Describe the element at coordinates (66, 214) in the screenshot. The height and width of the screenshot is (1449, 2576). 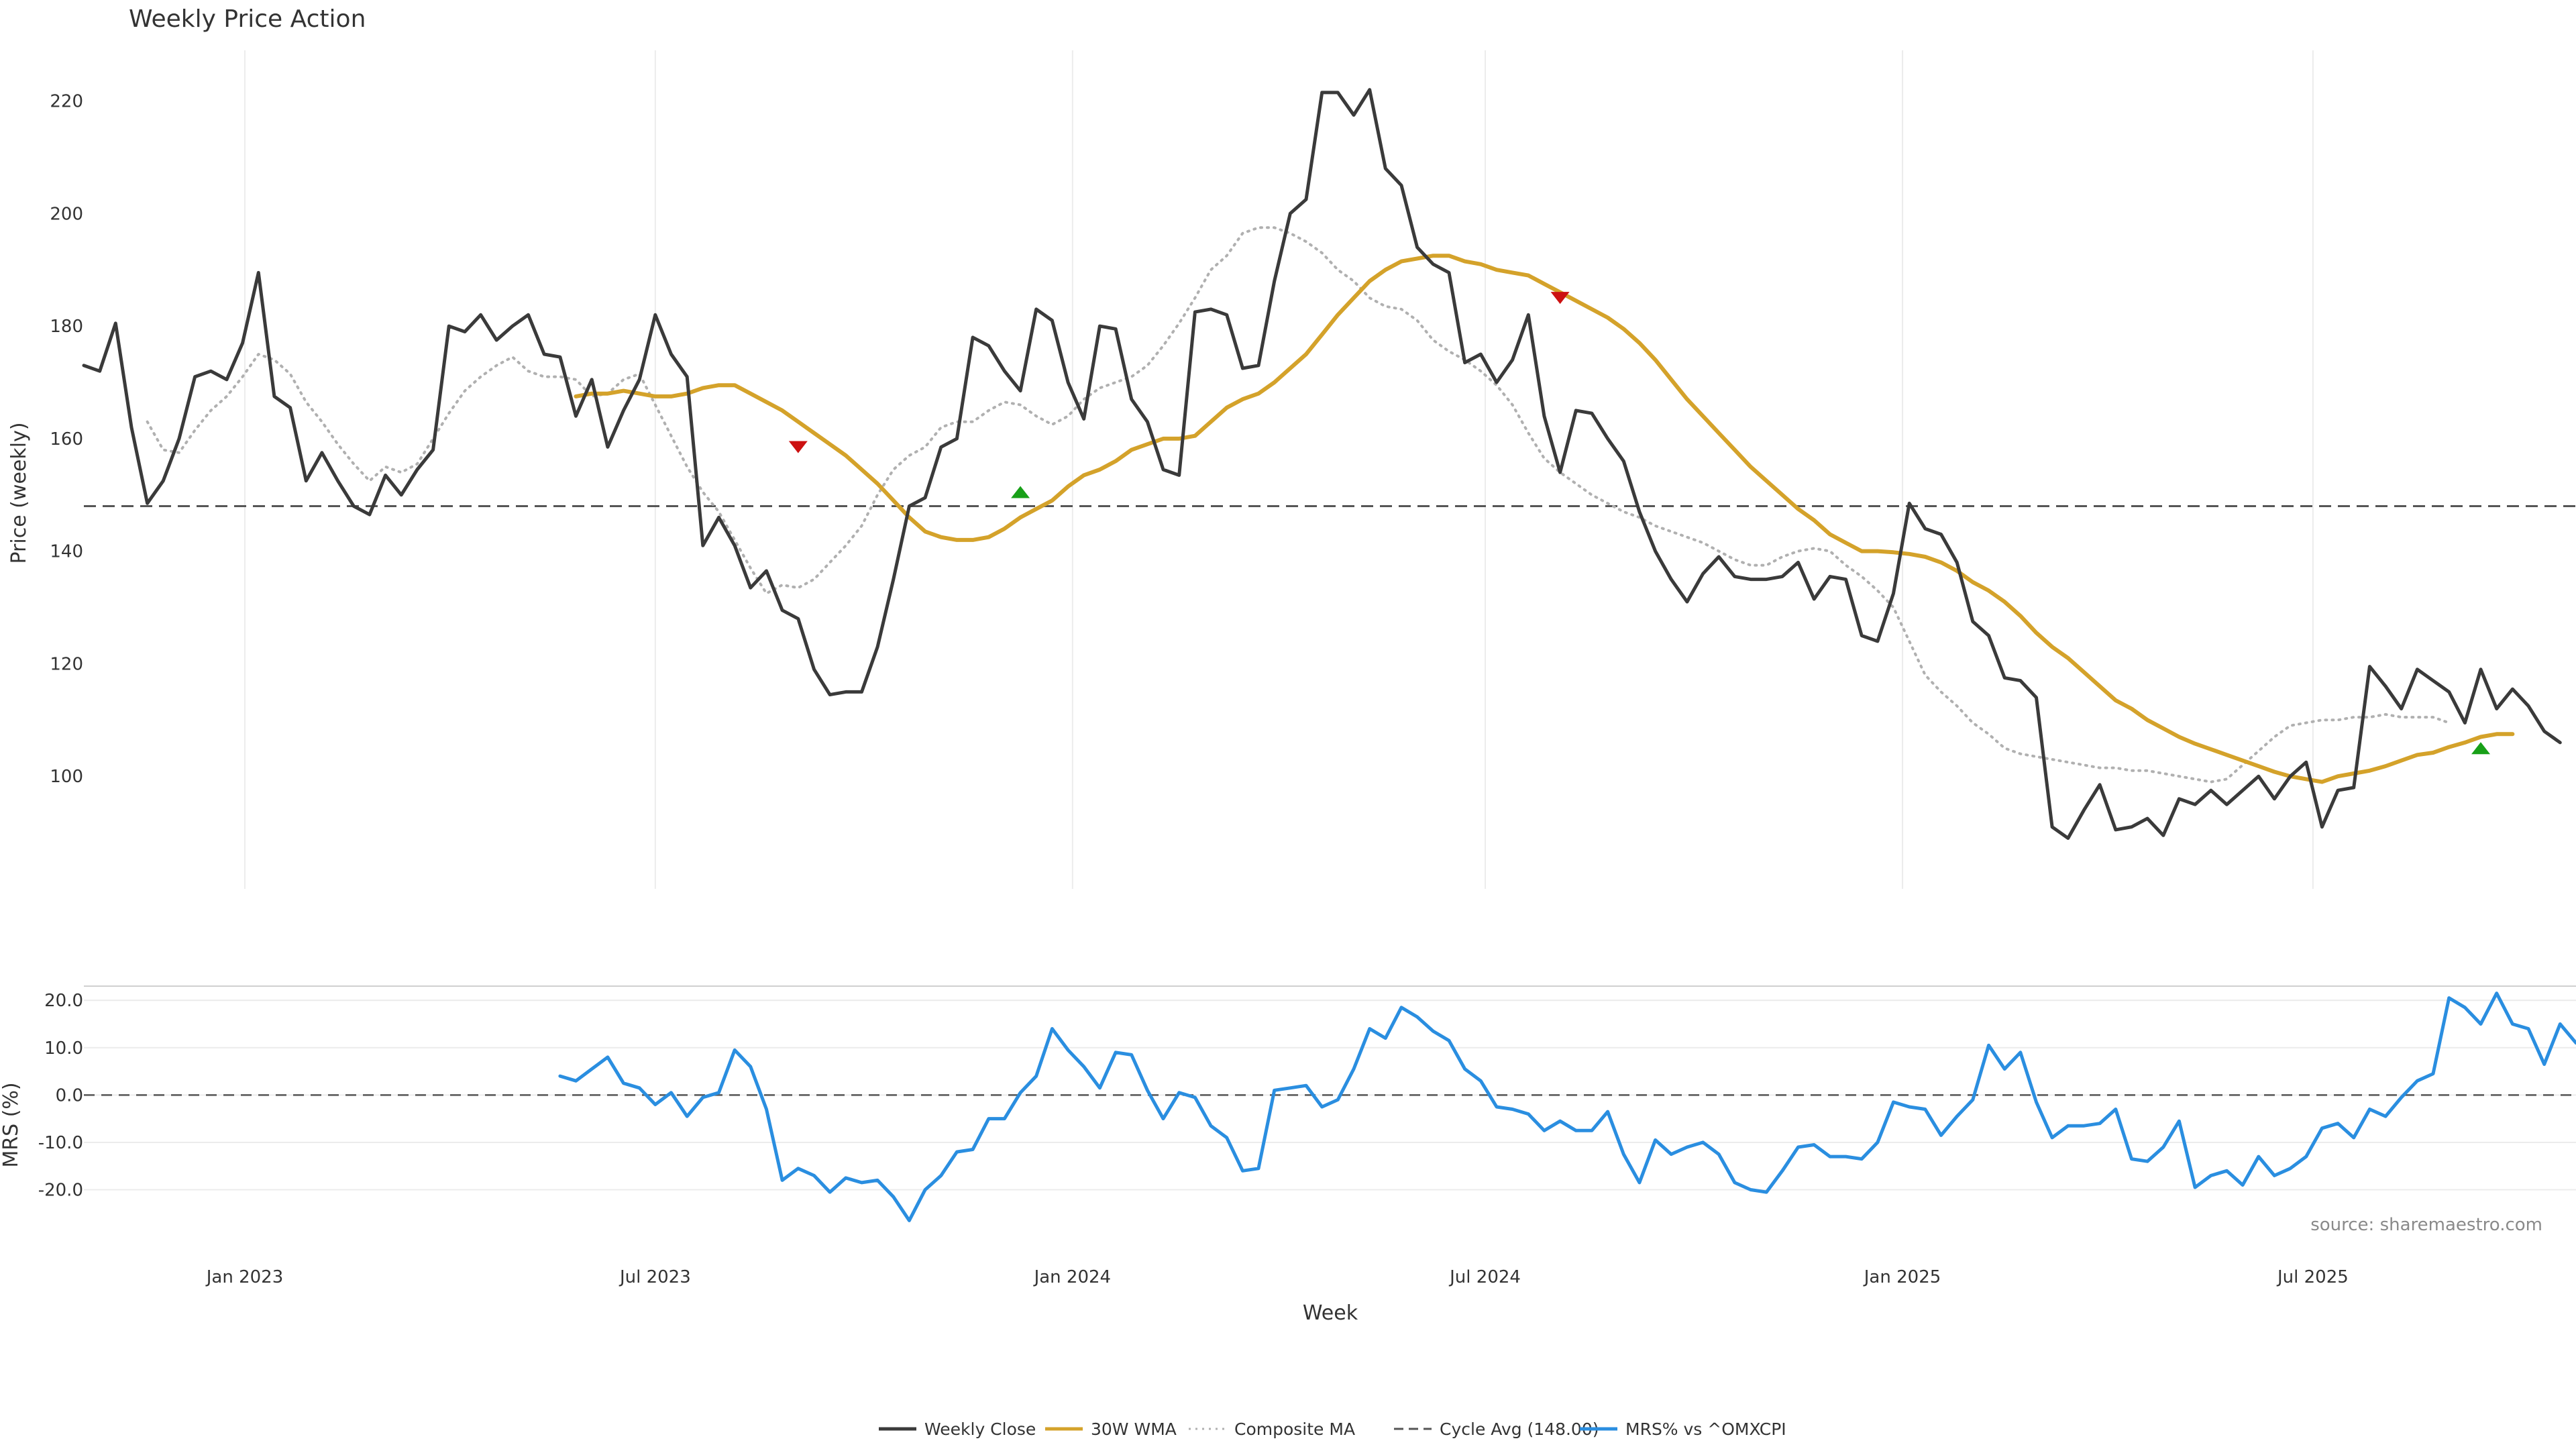
I see `price-y-tick-label: 200` at that location.